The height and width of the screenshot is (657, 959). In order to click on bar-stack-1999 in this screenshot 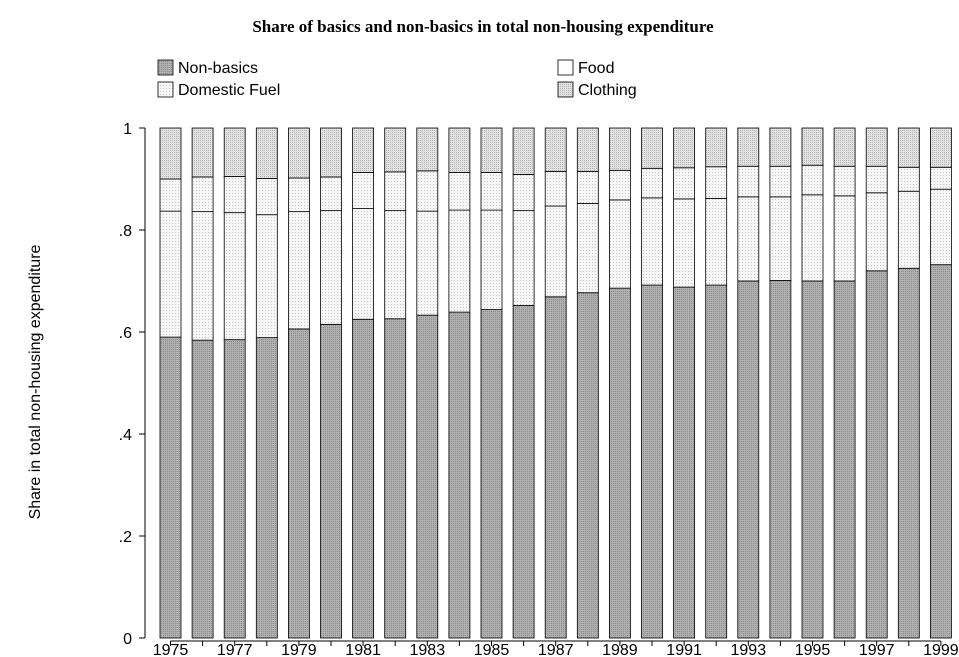, I will do `click(941, 383)`.